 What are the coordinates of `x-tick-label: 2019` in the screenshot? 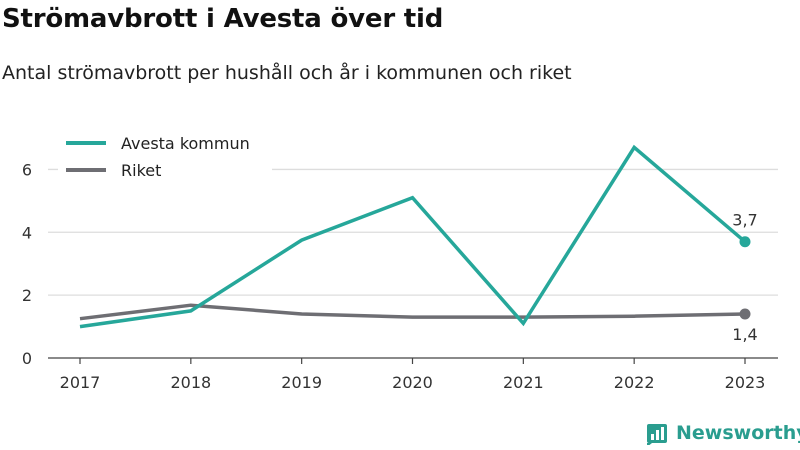 It's located at (301, 382).